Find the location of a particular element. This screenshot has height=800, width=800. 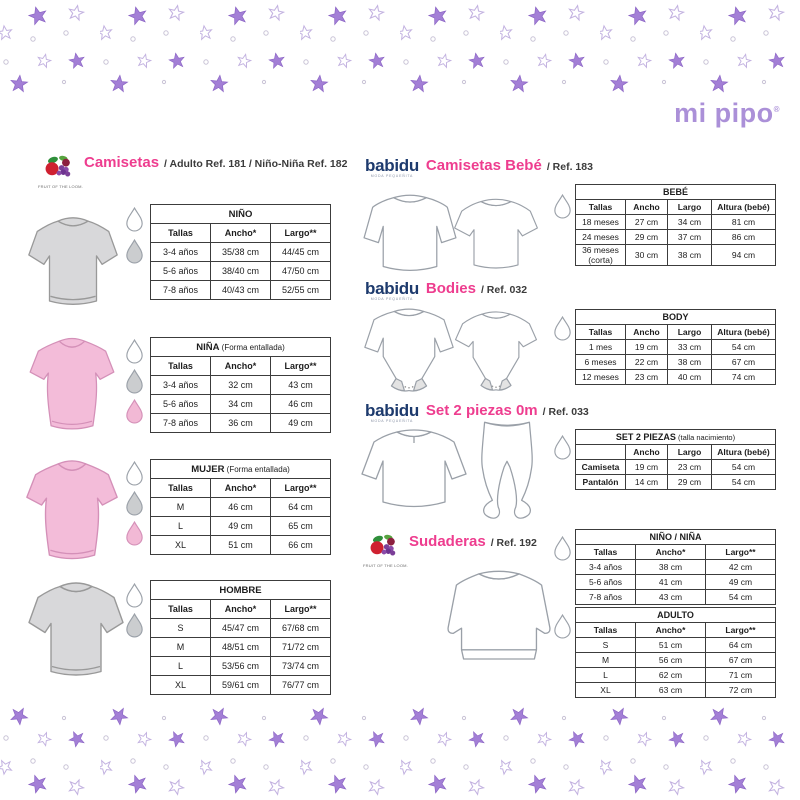

row-label: 18 meses is located at coordinates (600, 222).